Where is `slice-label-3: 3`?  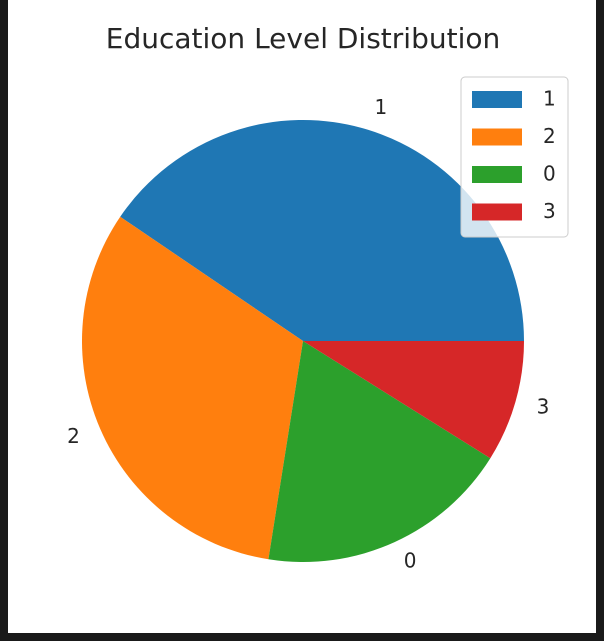 slice-label-3: 3 is located at coordinates (543, 407).